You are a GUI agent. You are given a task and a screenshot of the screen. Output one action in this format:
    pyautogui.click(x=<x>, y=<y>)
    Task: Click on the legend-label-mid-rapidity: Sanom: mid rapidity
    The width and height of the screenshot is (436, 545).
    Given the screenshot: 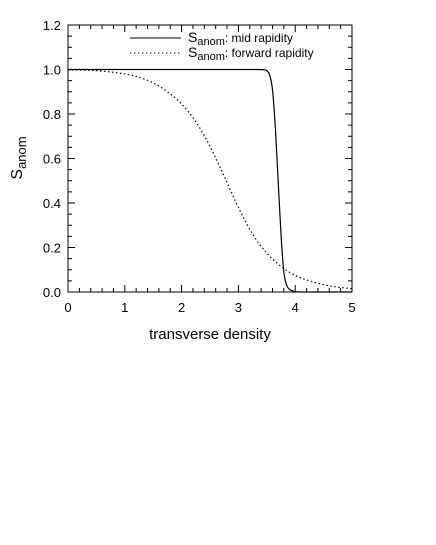 What is the action you would take?
    pyautogui.click(x=240, y=38)
    